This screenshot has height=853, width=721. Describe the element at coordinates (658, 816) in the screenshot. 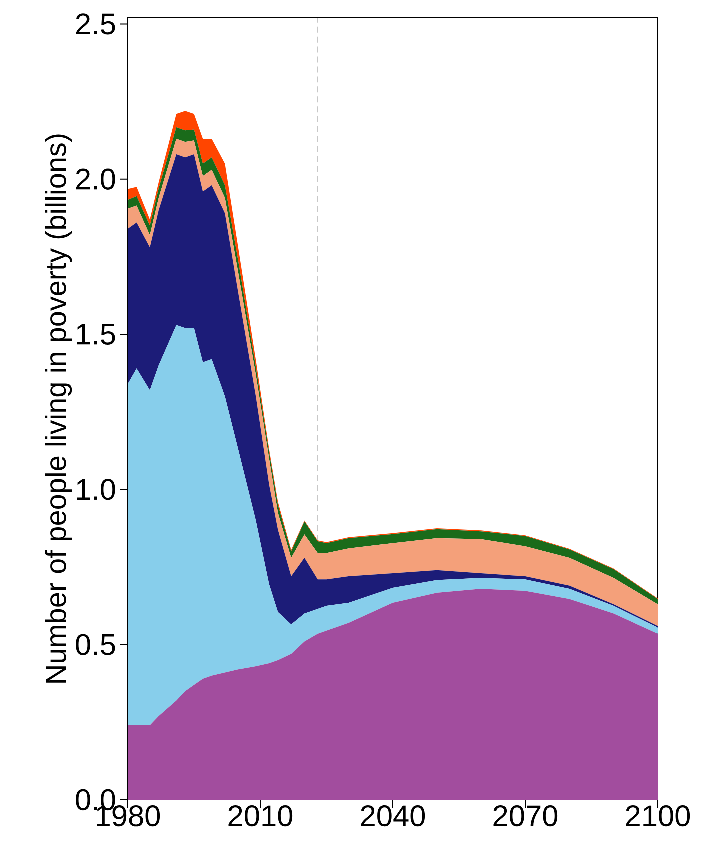

I see `x-tick-label: 2100` at that location.